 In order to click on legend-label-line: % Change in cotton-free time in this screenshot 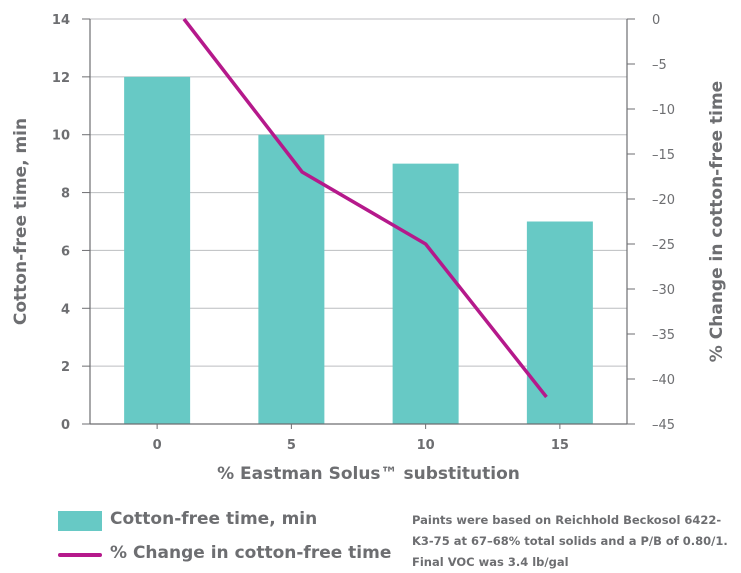, I will do `click(251, 553)`.